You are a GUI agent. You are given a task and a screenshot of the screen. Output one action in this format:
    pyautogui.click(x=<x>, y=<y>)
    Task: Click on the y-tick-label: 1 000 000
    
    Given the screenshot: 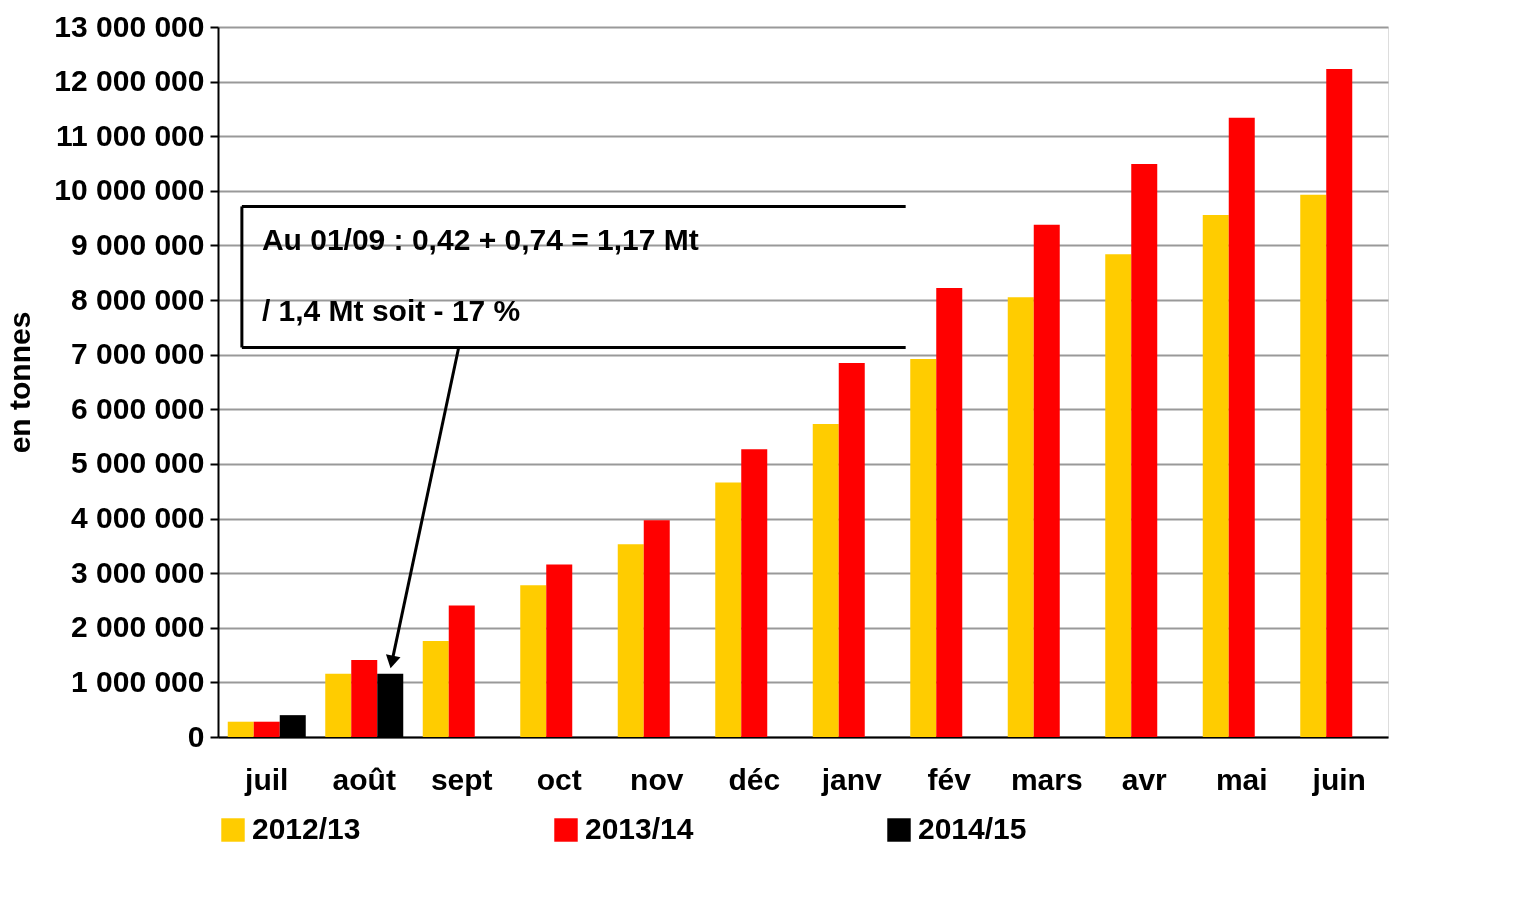 What is the action you would take?
    pyautogui.click(x=138, y=681)
    